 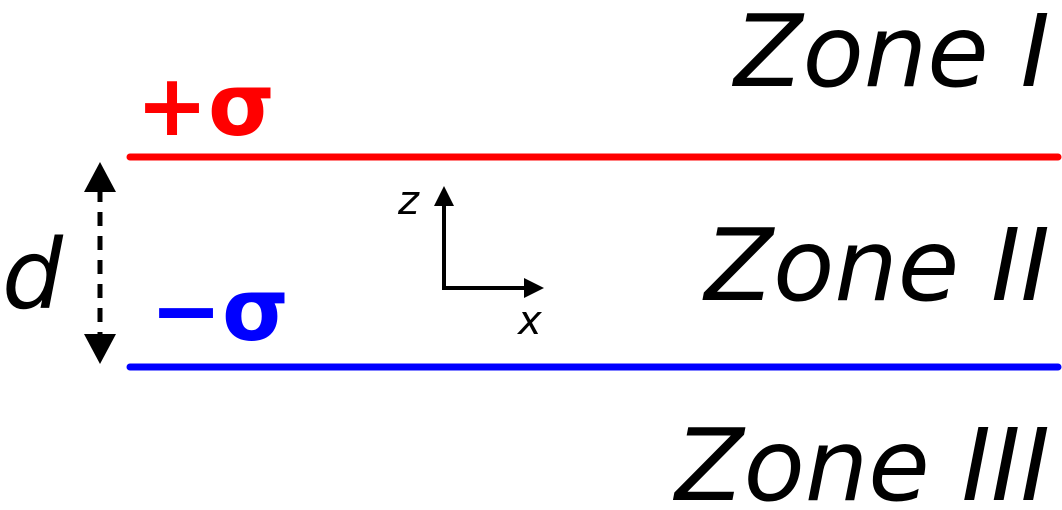 I want to click on z-axis-label: z, so click(x=408, y=201).